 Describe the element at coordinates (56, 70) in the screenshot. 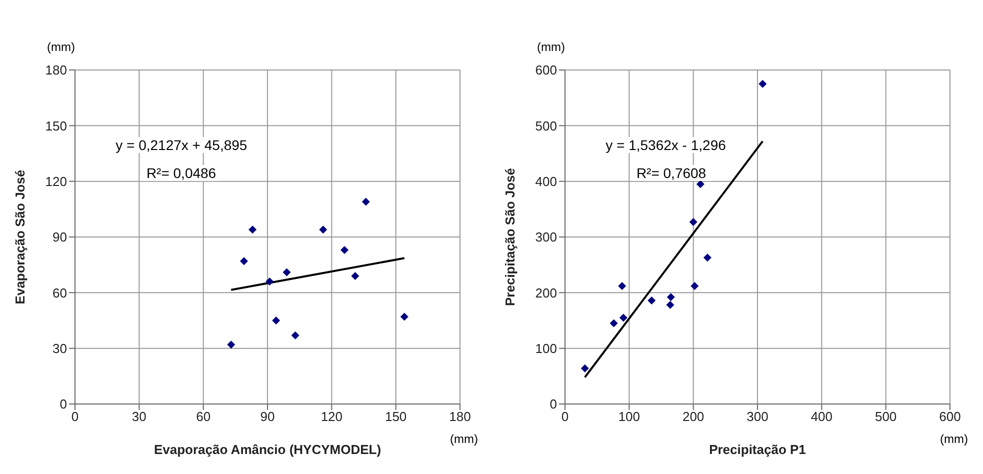

I see `y-tick-label: 180` at that location.